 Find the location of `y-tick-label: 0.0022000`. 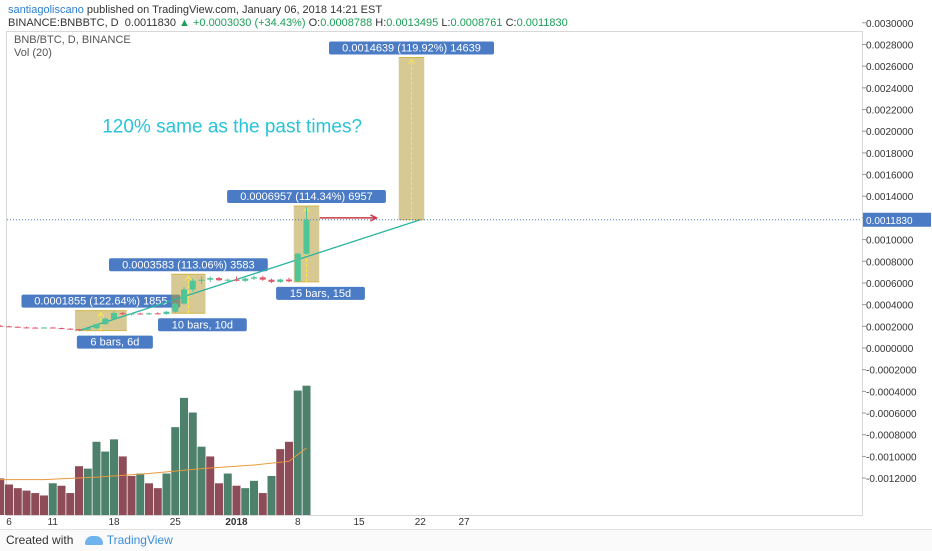

y-tick-label: 0.0022000 is located at coordinates (890, 111).